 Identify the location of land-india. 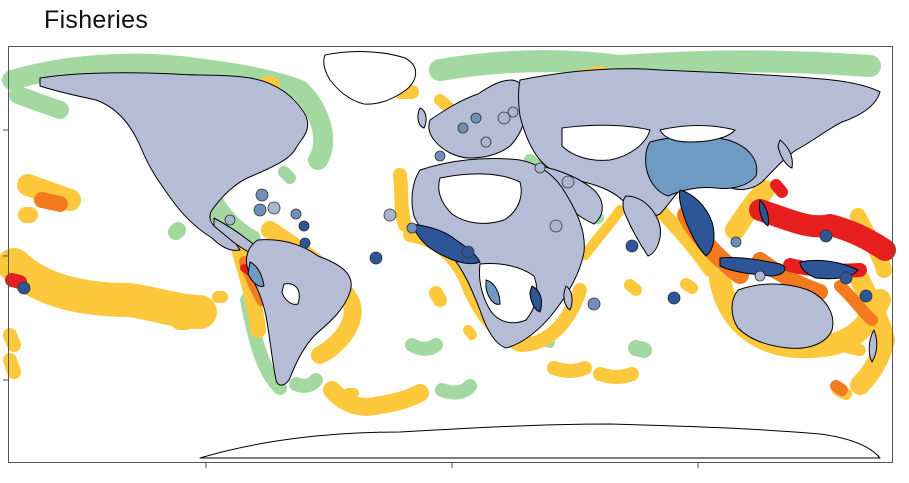
(641, 226).